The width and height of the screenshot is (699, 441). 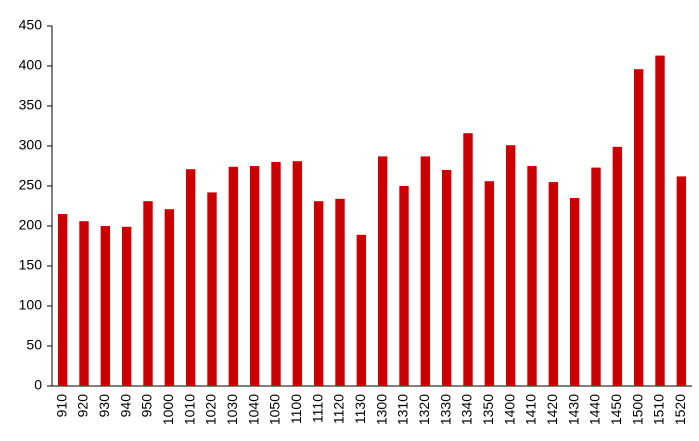 What do you see at coordinates (31, 65) in the screenshot?
I see `y-tick-label: 400` at bounding box center [31, 65].